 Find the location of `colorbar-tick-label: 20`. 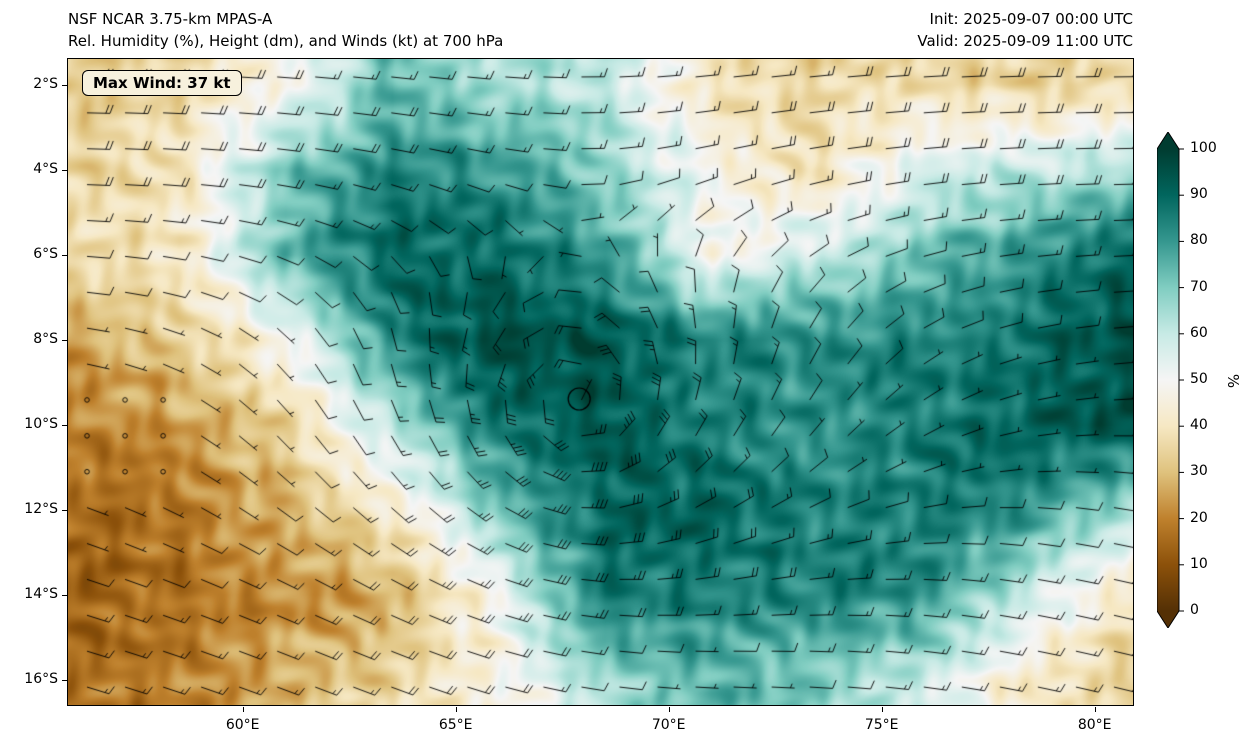

colorbar-tick-label: 20 is located at coordinates (1199, 517).